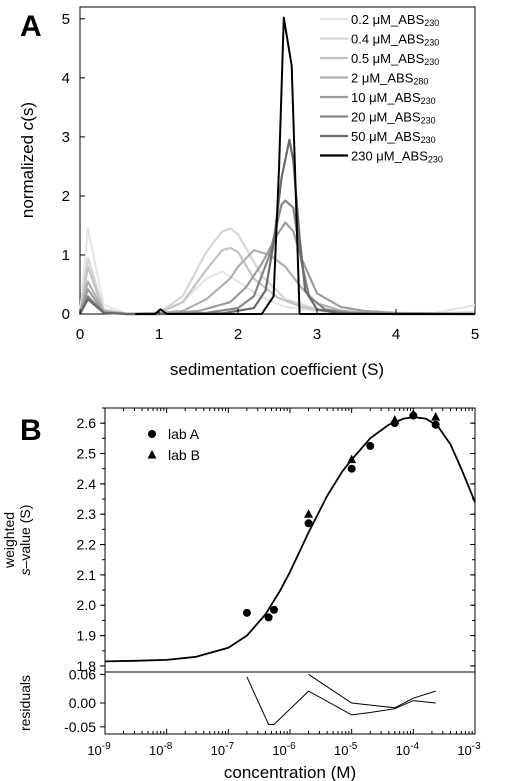  I want to click on panel-b-y-tick-label: 2.3, so click(87, 514).